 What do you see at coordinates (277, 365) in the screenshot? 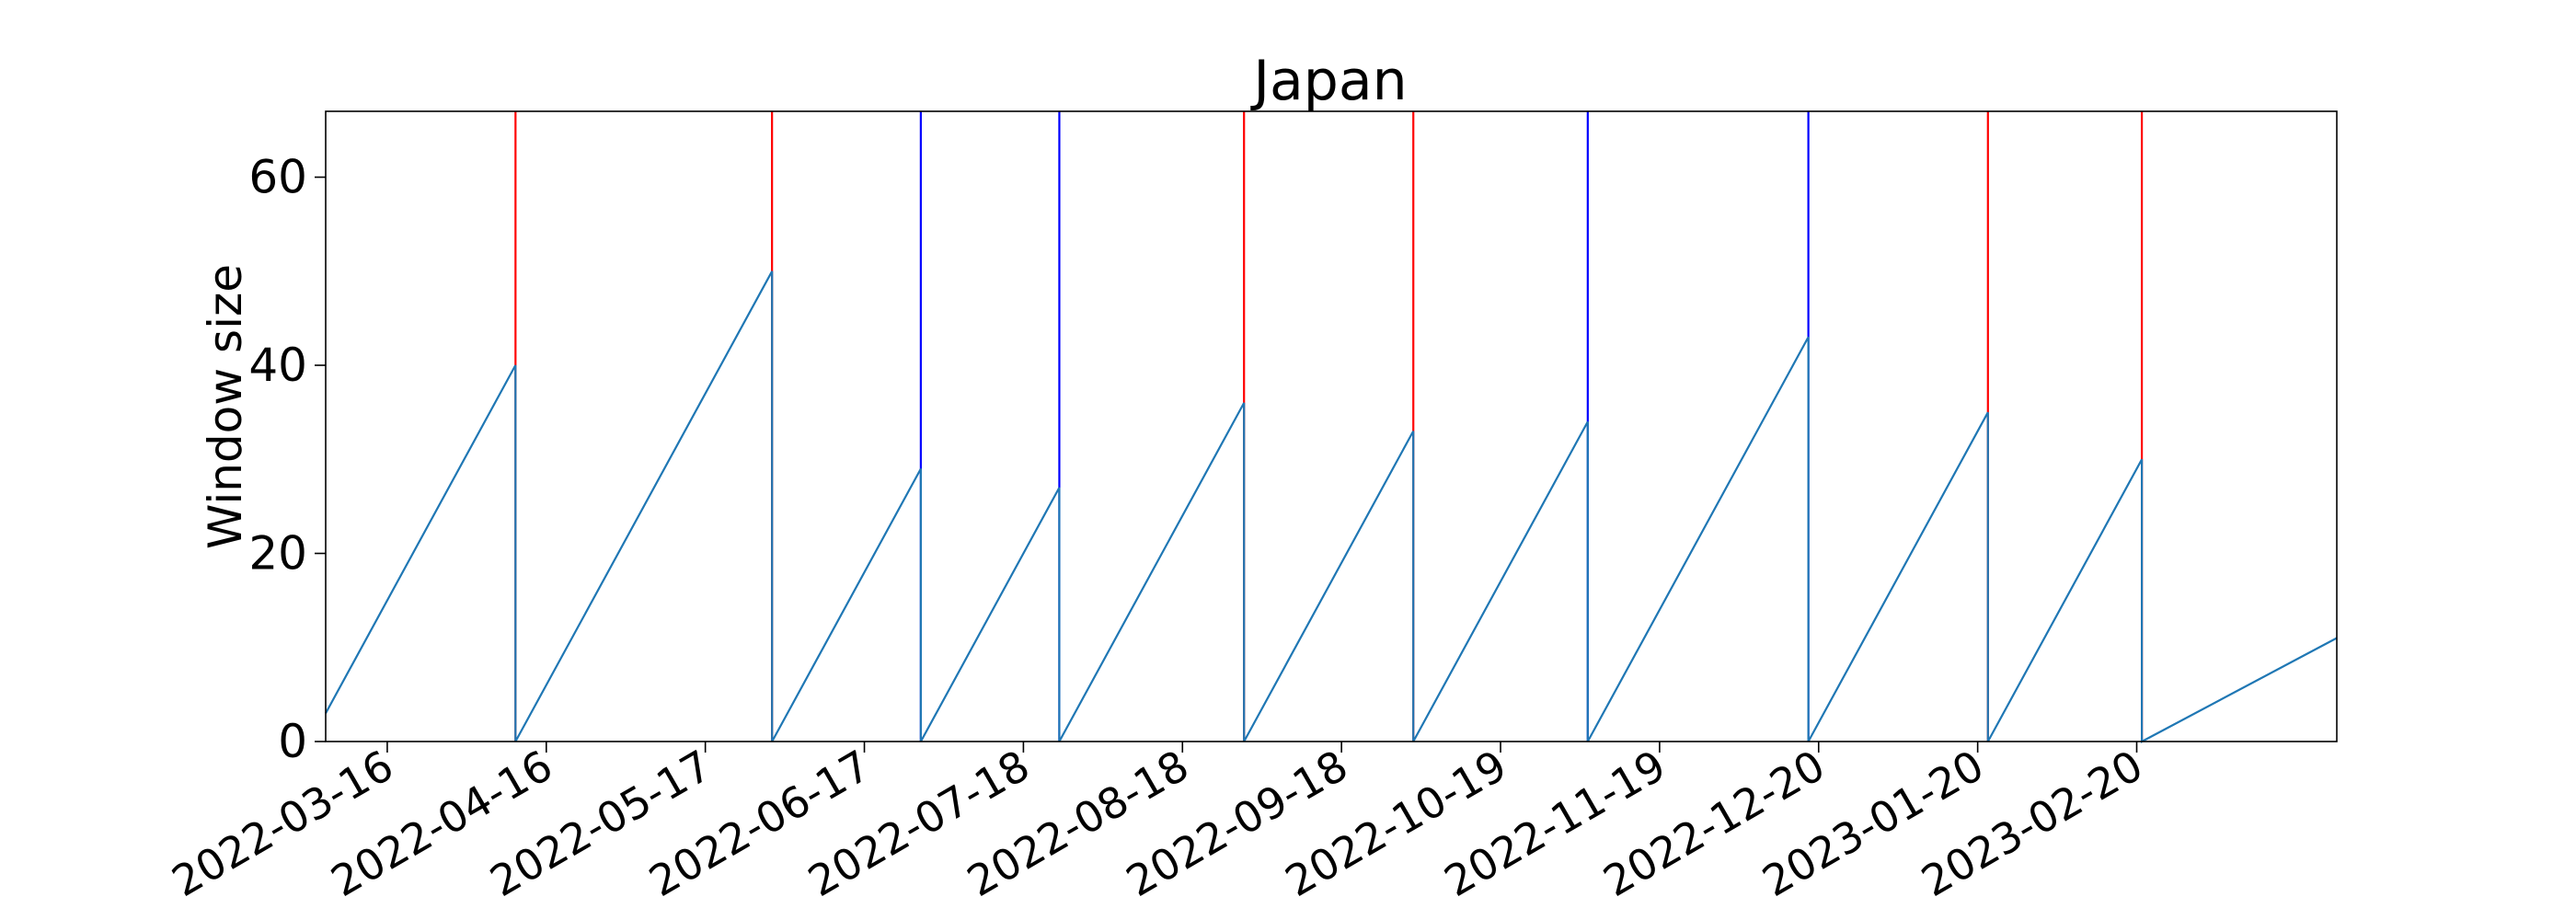
I see `y-tick-label-40: 40` at bounding box center [277, 365].